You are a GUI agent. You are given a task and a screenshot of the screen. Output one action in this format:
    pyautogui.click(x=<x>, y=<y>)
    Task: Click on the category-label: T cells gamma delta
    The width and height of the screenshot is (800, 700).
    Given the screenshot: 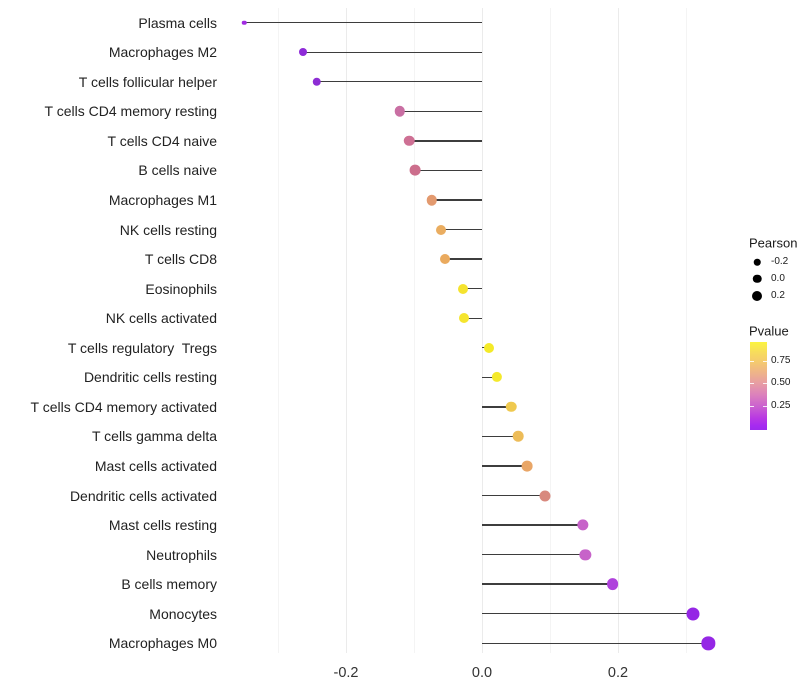 What is the action you would take?
    pyautogui.click(x=154, y=436)
    